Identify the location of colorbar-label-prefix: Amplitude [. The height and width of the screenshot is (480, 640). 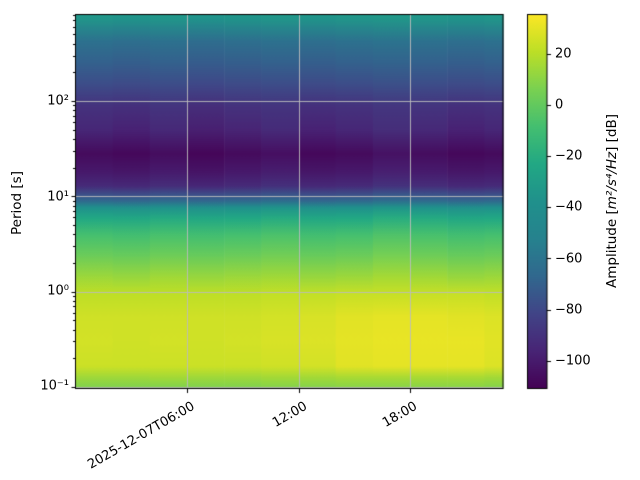
(612, 249).